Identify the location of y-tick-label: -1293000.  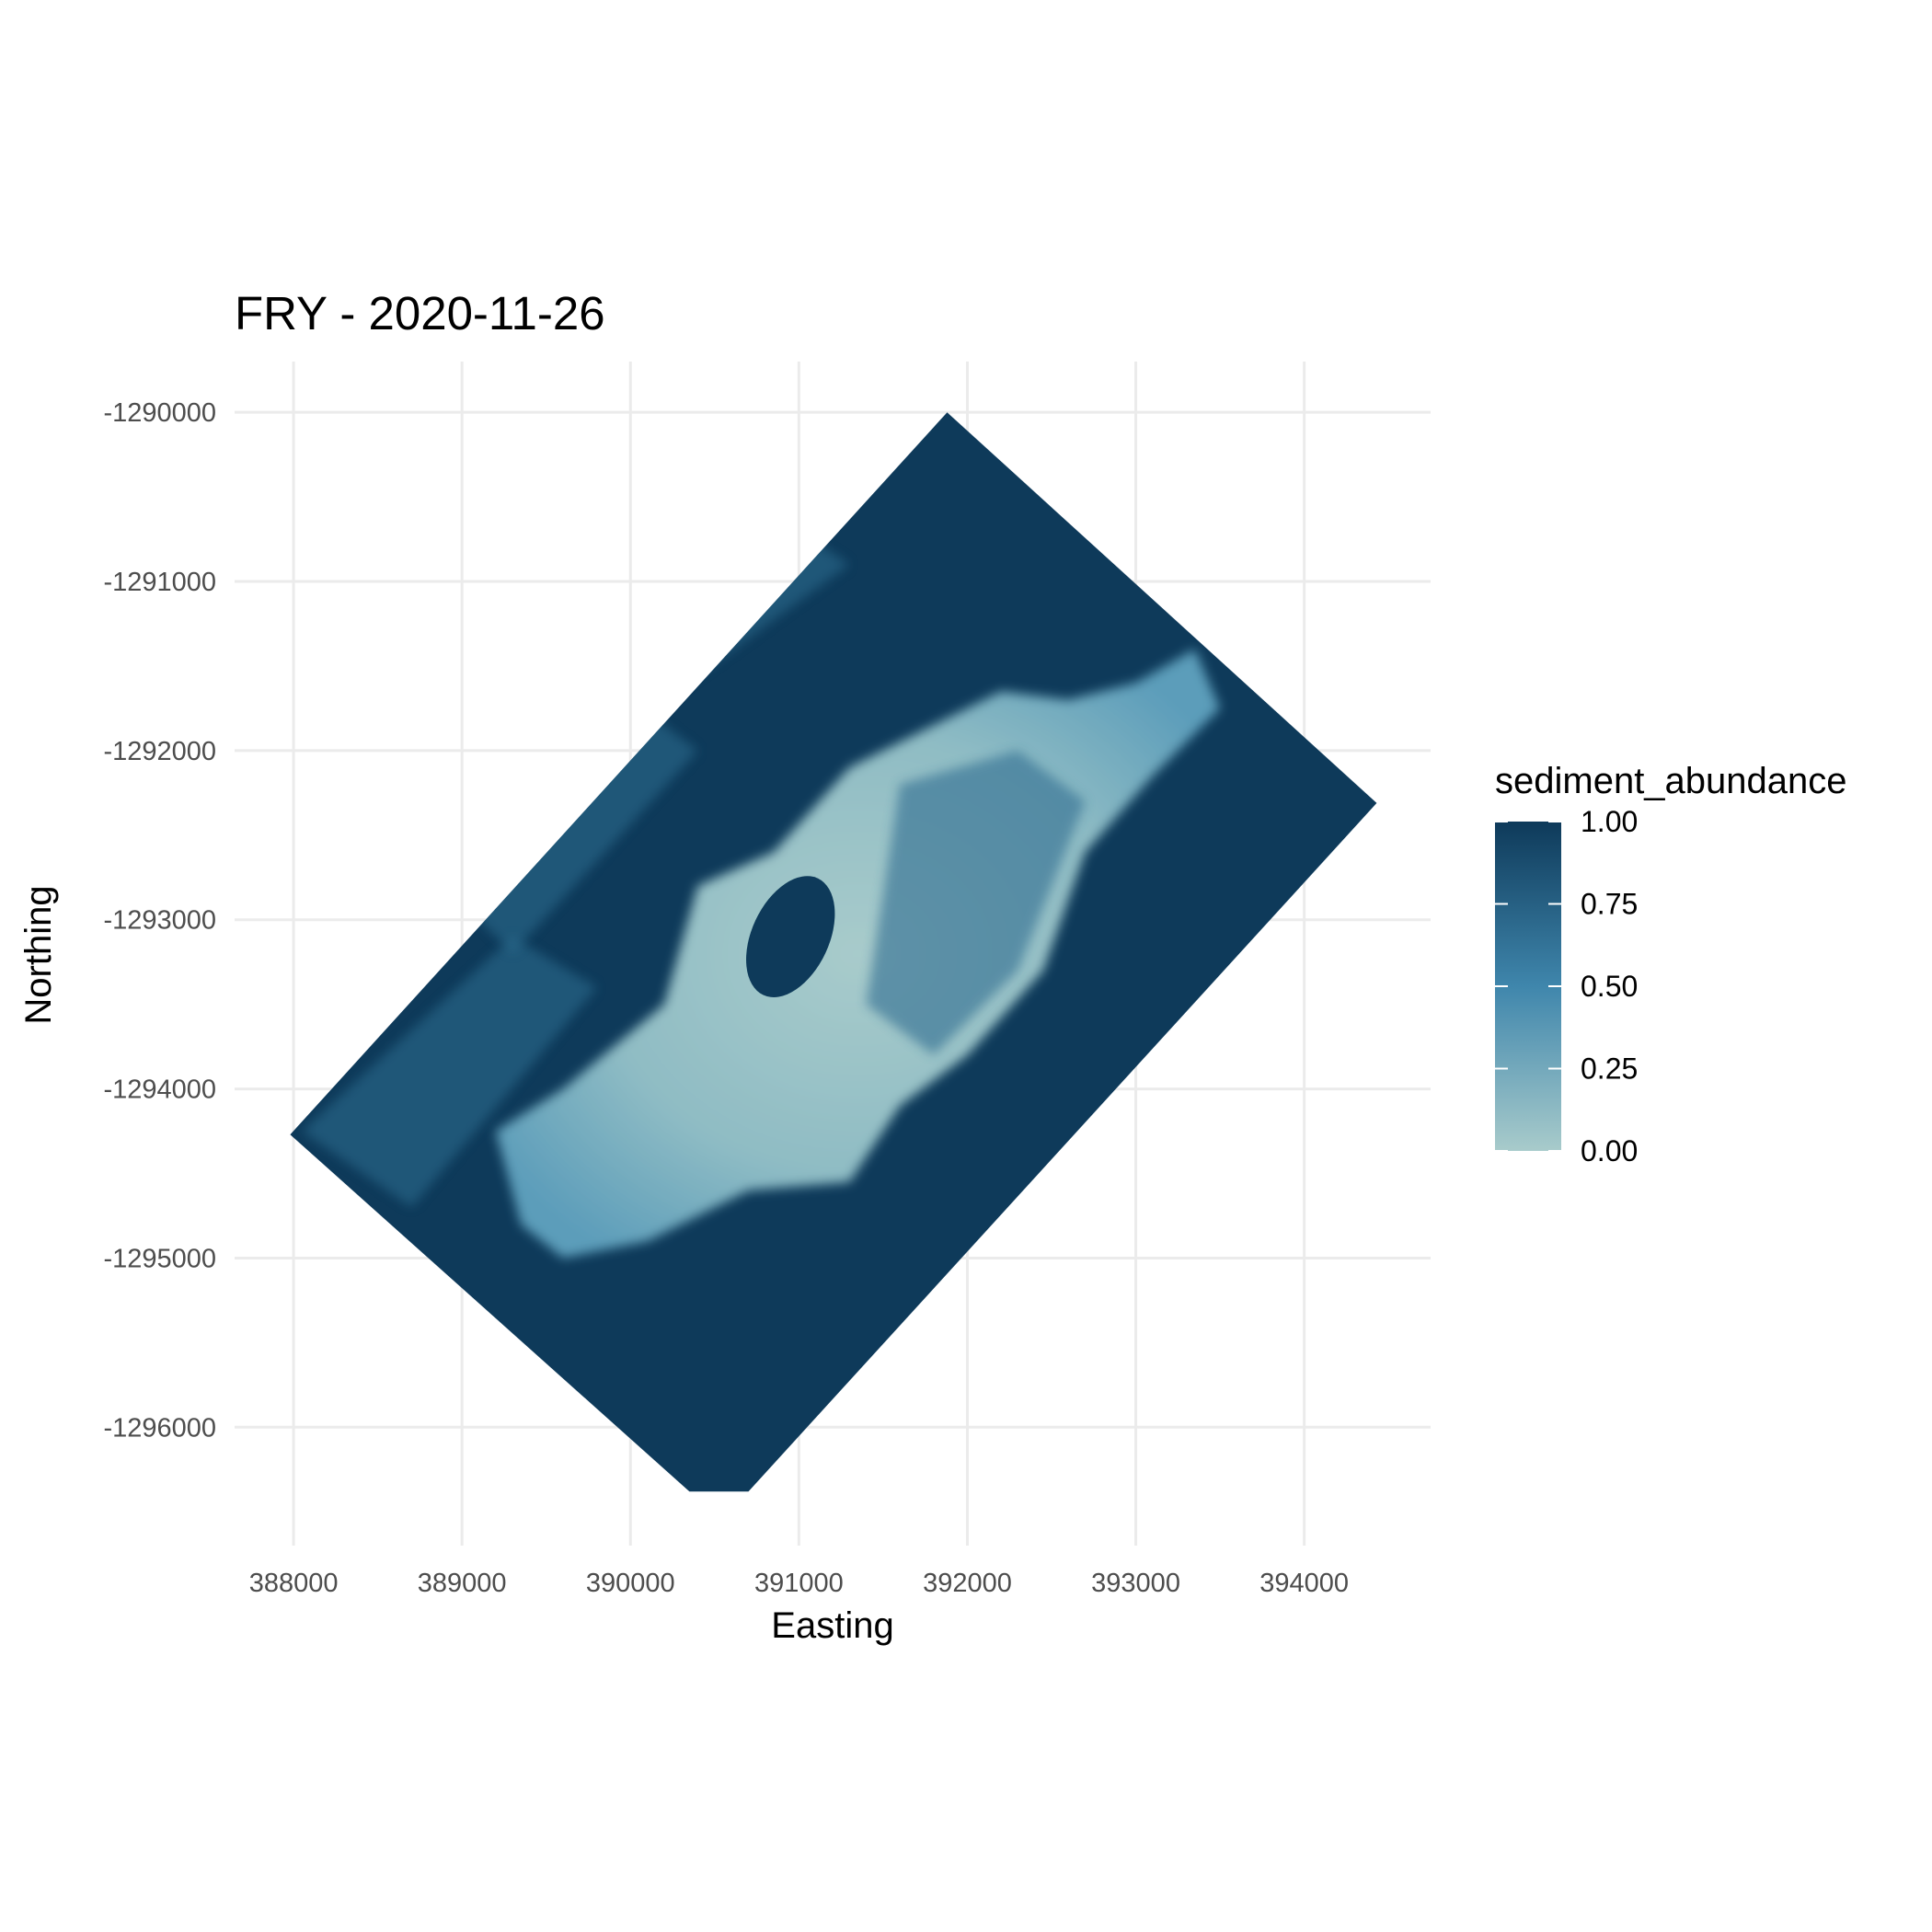
(159, 921).